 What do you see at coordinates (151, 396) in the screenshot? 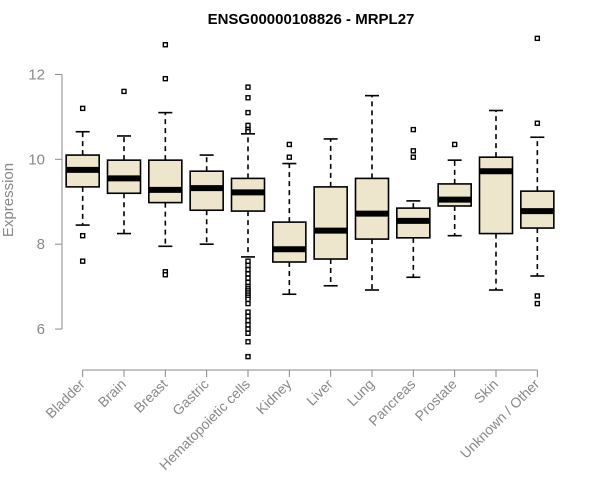
I see `x-tick-label: Breast` at bounding box center [151, 396].